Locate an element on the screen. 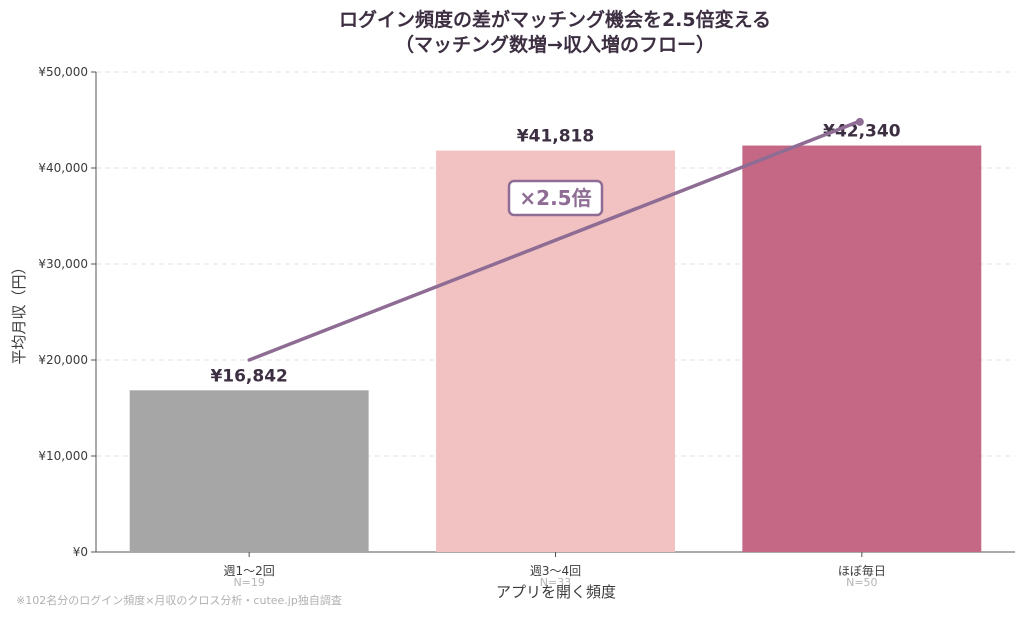 Image resolution: width=1024 pixels, height=617 pixels. y-axis-ticks: ¥0 ¥10,000 ¥20,000 ¥30,000 ¥40,000 ¥50,000 is located at coordinates (67, 312).